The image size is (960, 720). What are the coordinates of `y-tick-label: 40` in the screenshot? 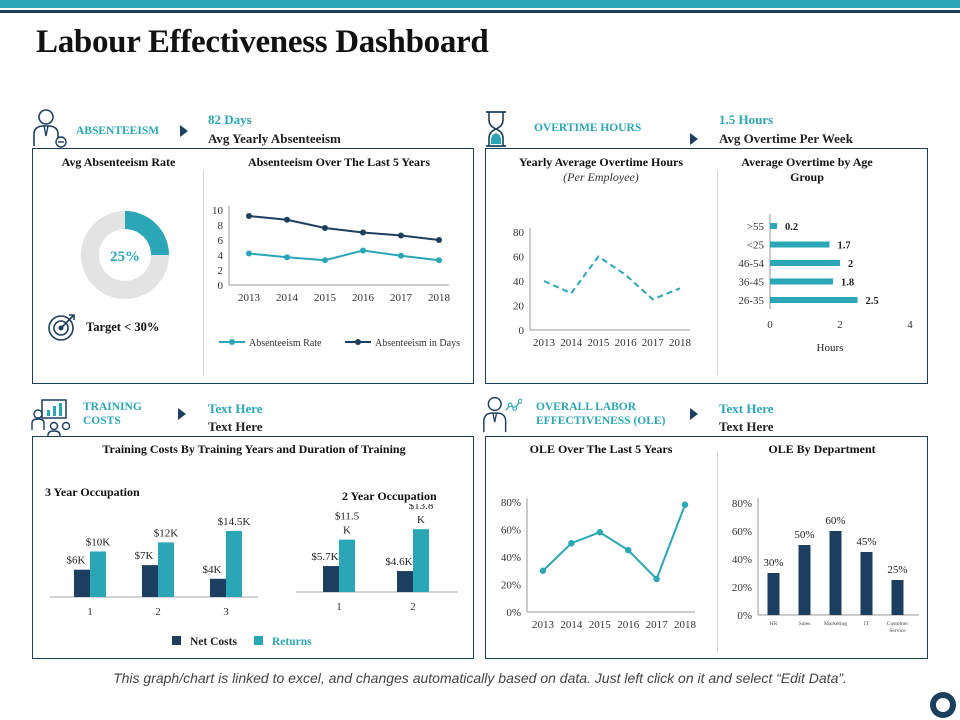 It's located at (519, 282).